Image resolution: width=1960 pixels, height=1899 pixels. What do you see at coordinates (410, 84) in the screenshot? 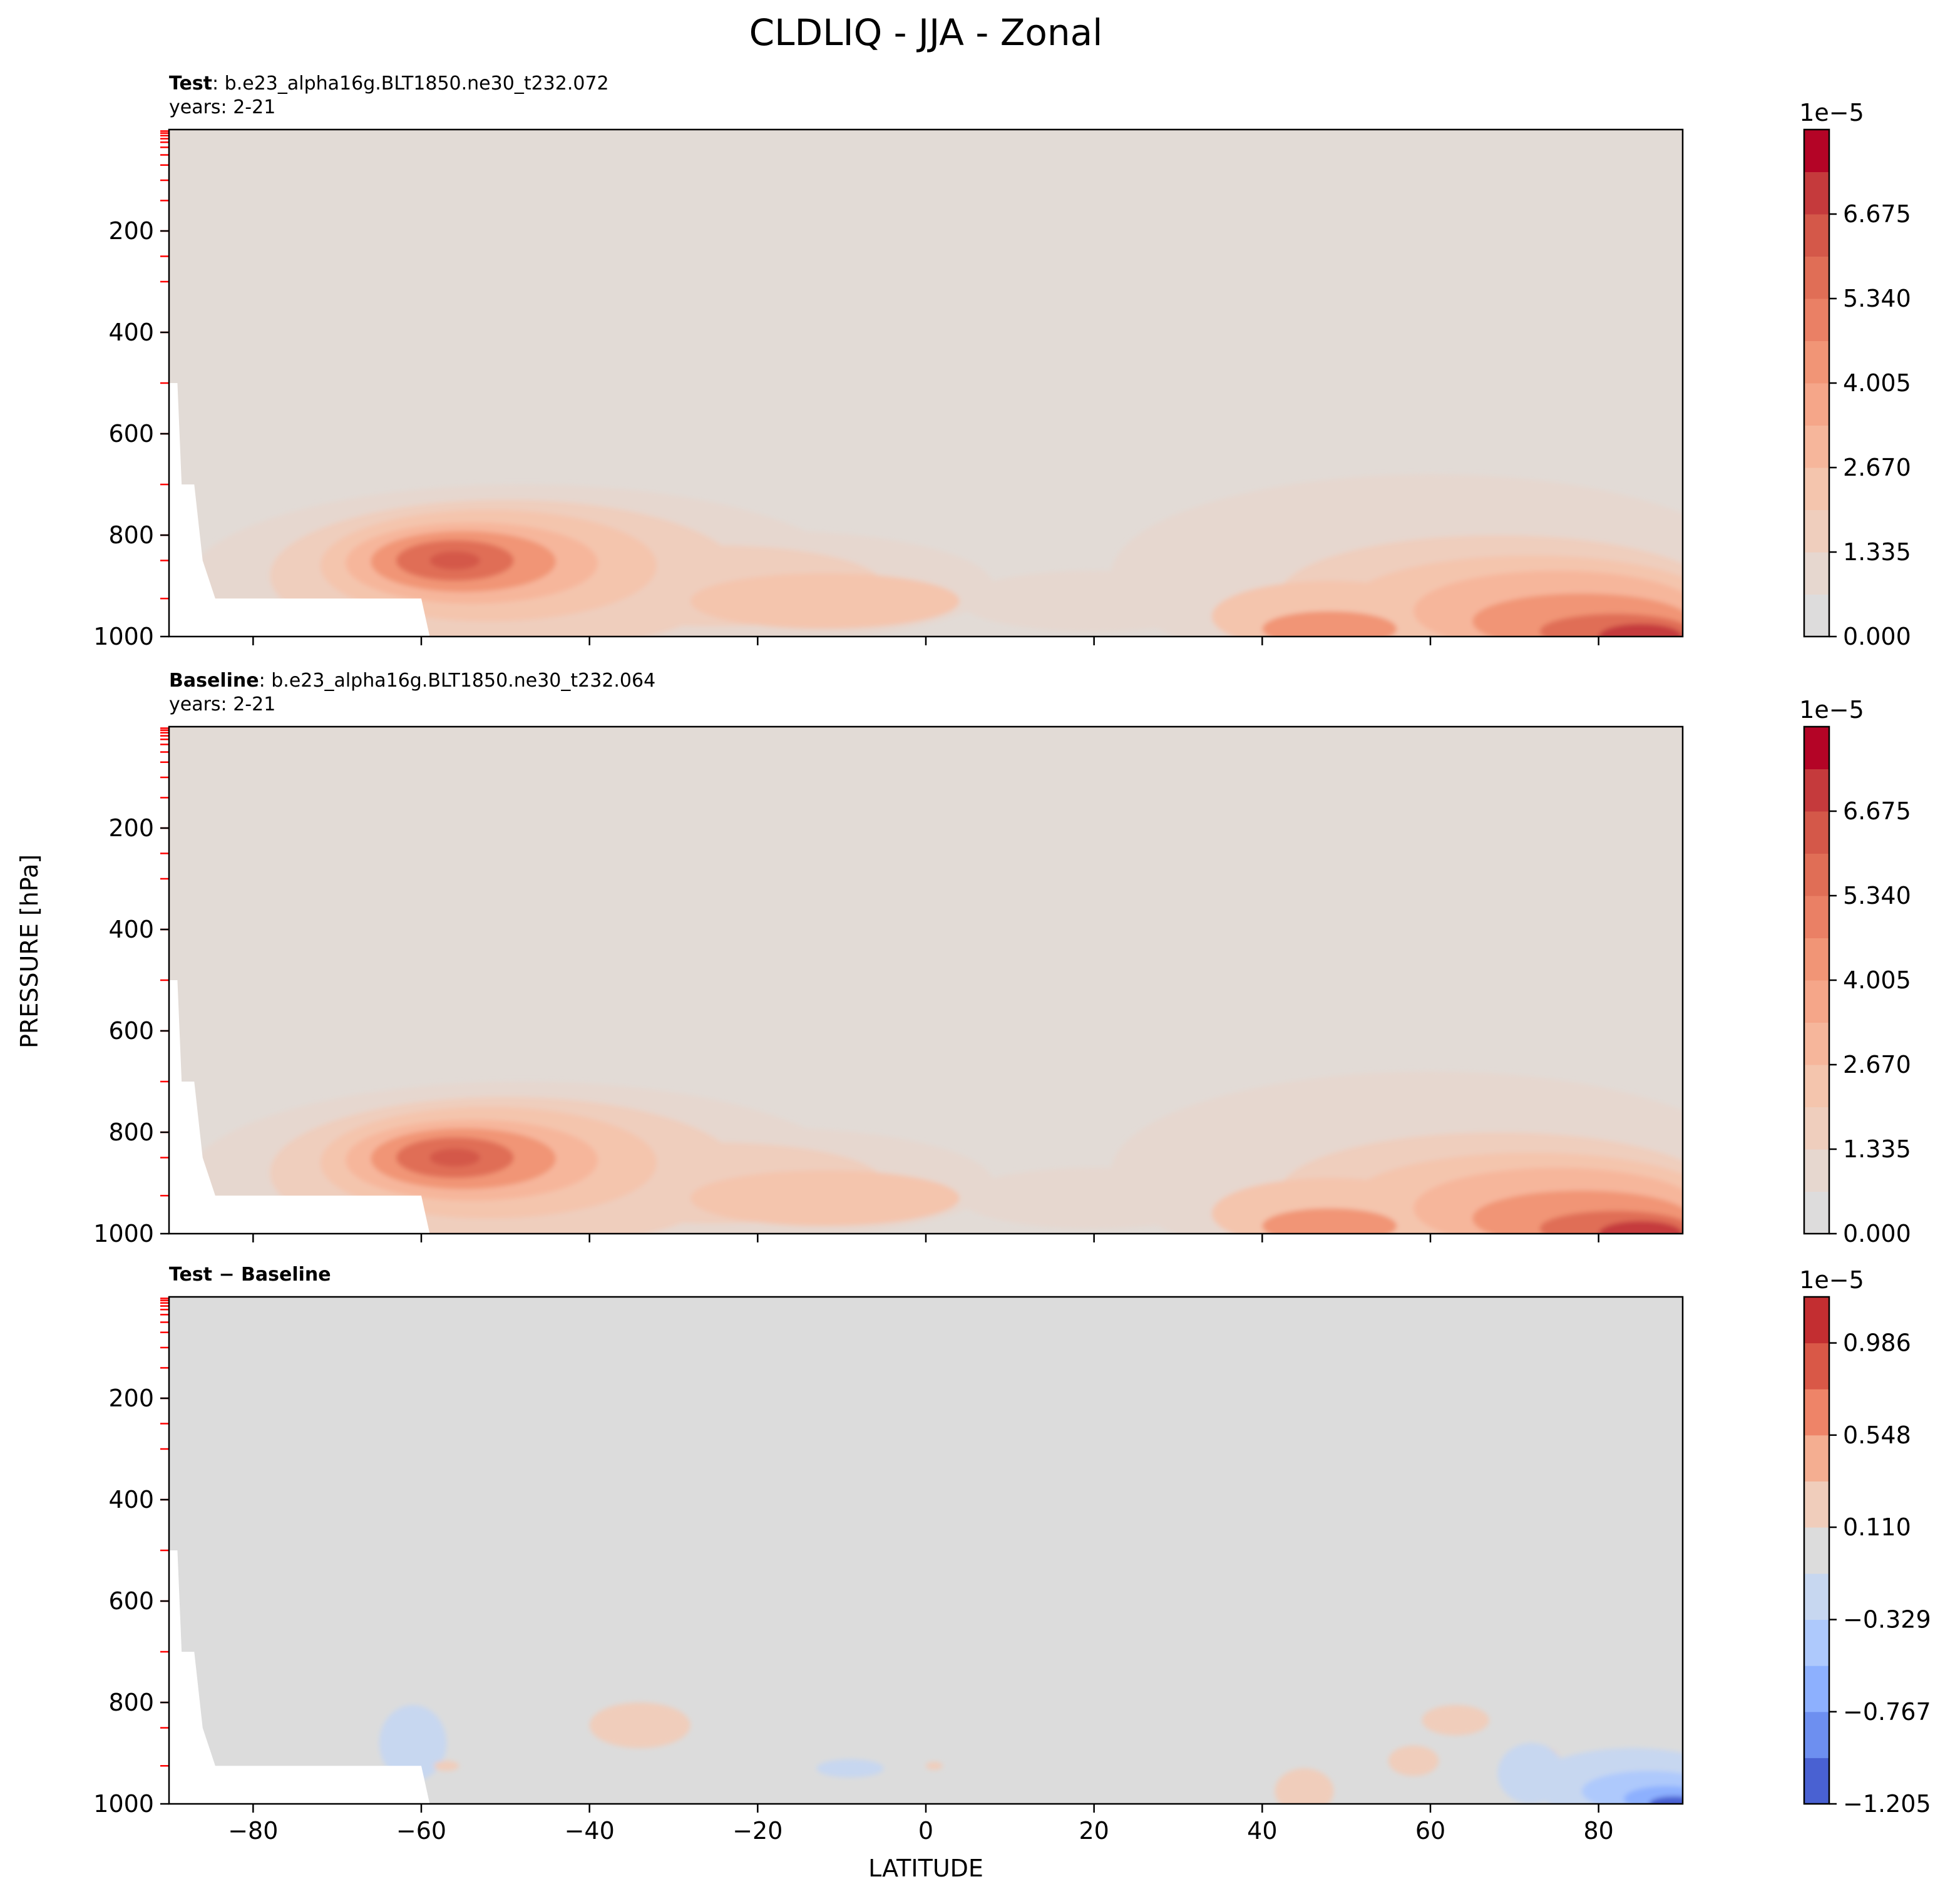
I see `panel-title-rest: : b.e23_alpha16g.BLT1850.ne30_t232.072` at bounding box center [410, 84].